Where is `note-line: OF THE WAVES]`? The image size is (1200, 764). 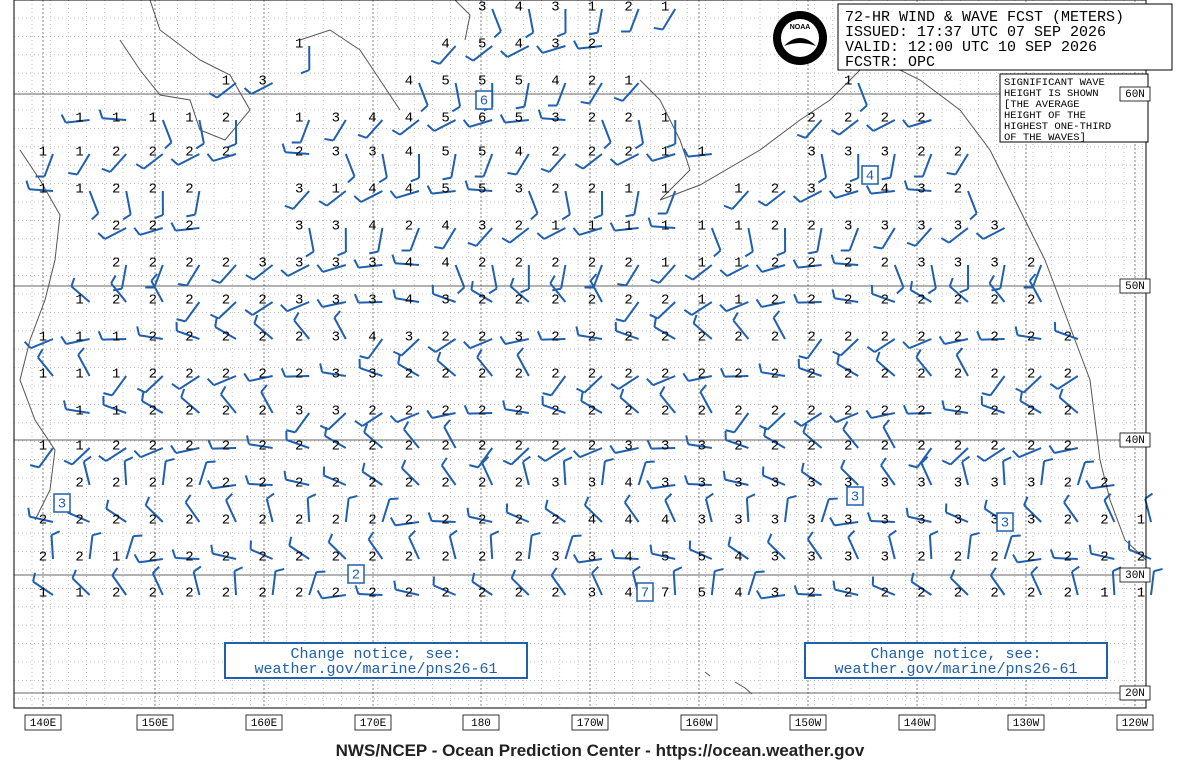 note-line: OF THE WAVES] is located at coordinates (1045, 138).